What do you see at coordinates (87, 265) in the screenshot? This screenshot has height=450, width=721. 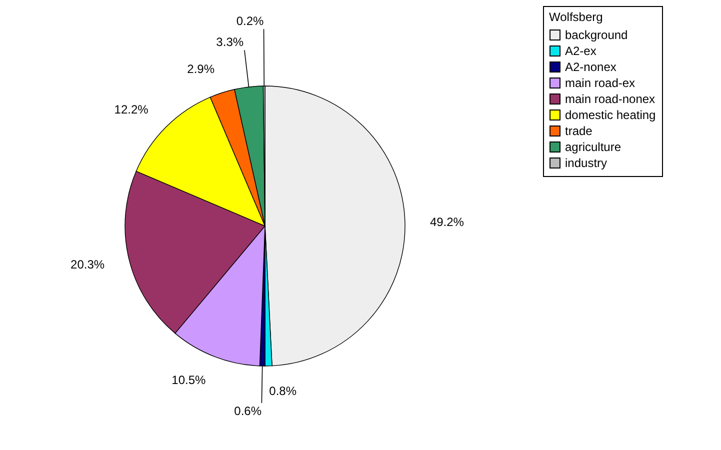 I see `data-label: 20.3%` at bounding box center [87, 265].